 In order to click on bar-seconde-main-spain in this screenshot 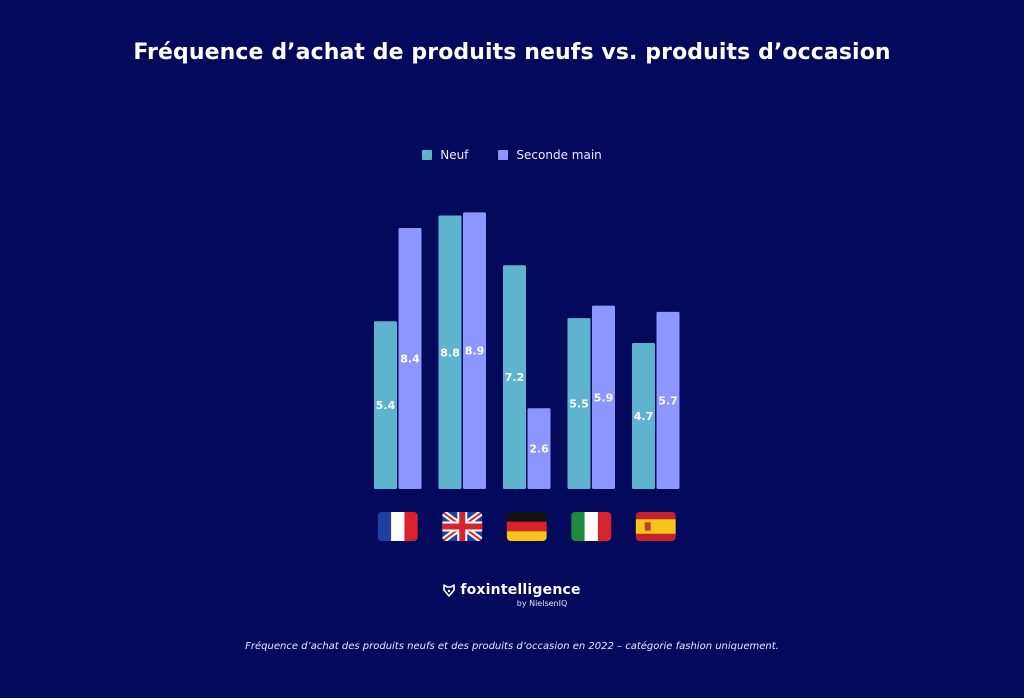, I will do `click(668, 400)`.